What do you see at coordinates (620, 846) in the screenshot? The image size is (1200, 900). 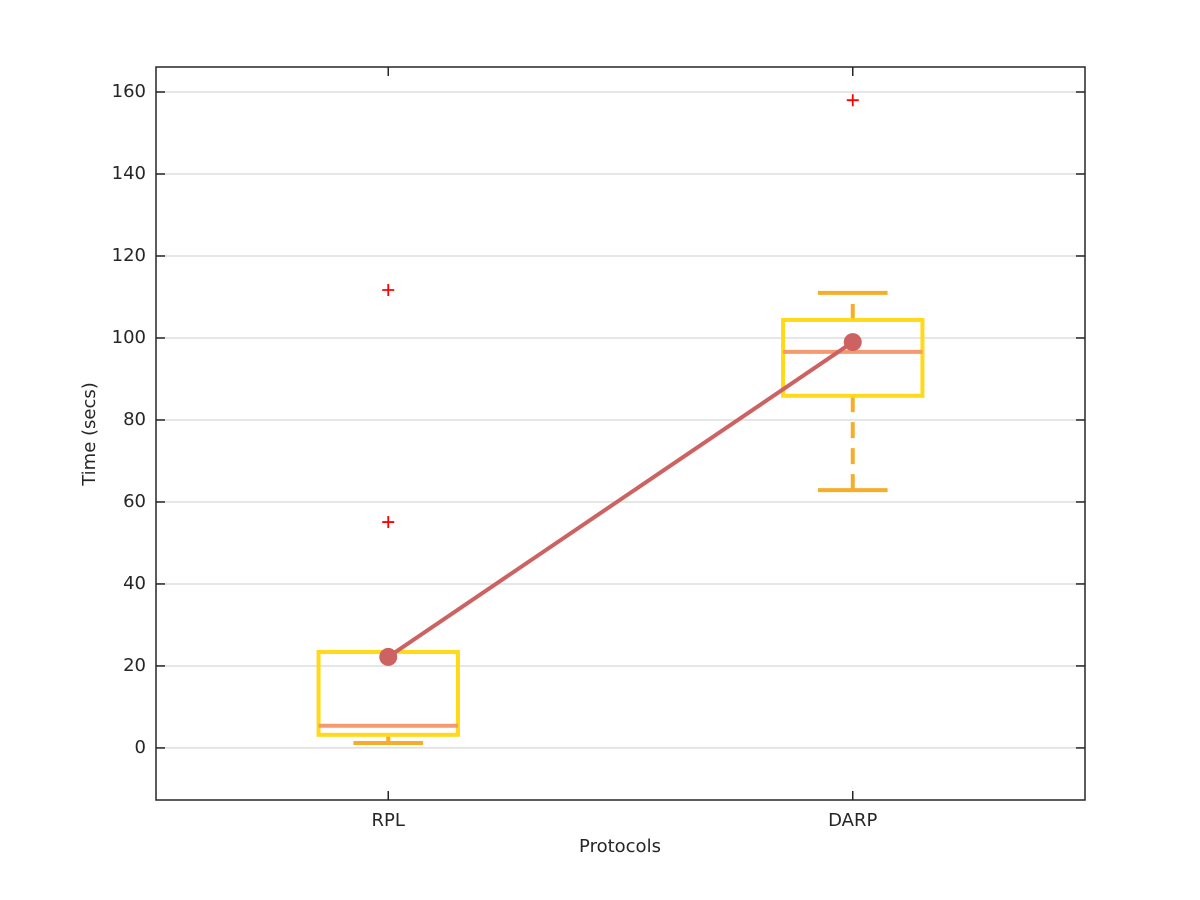 I see `x-axis-label: Protocols` at bounding box center [620, 846].